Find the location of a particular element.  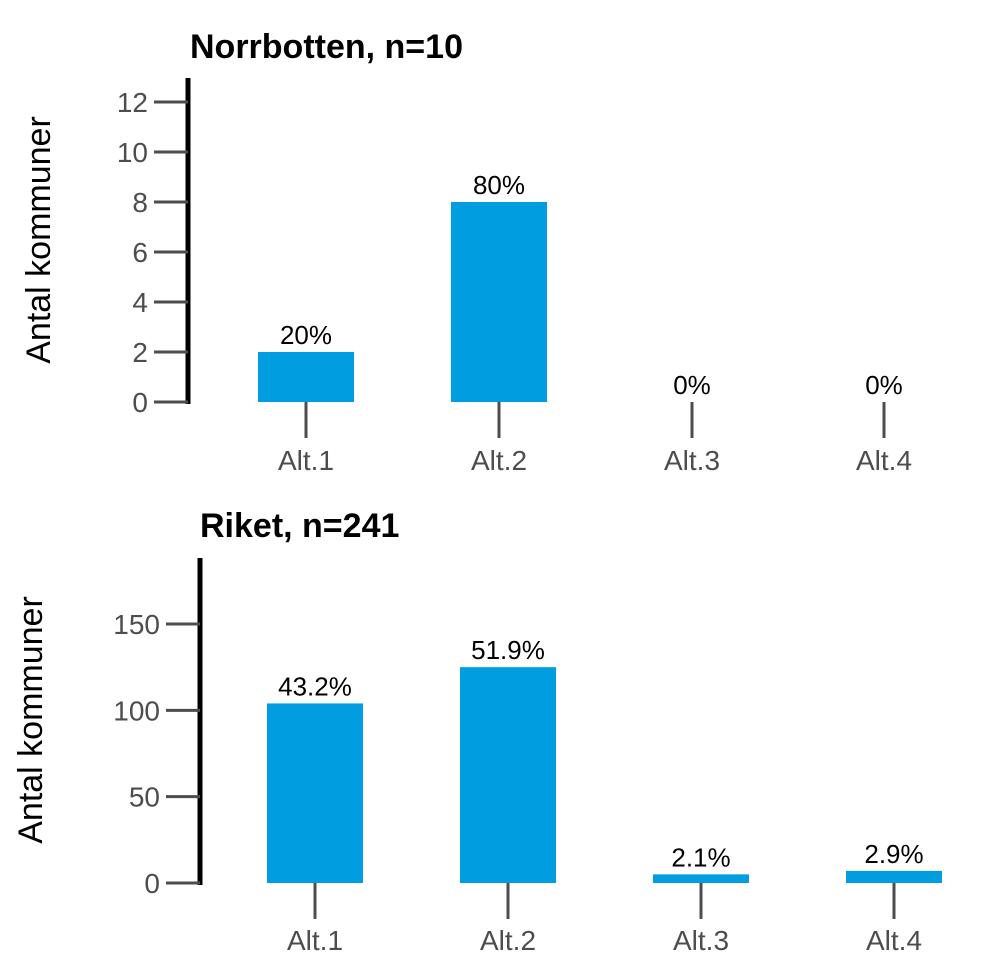

y-tick-label: 100 is located at coordinates (136, 710).